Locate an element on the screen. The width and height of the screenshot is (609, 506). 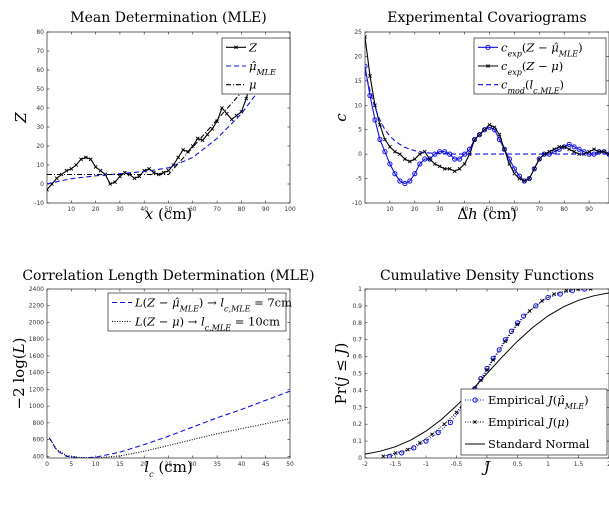
y-tick-label: 30 is located at coordinates (40, 127).